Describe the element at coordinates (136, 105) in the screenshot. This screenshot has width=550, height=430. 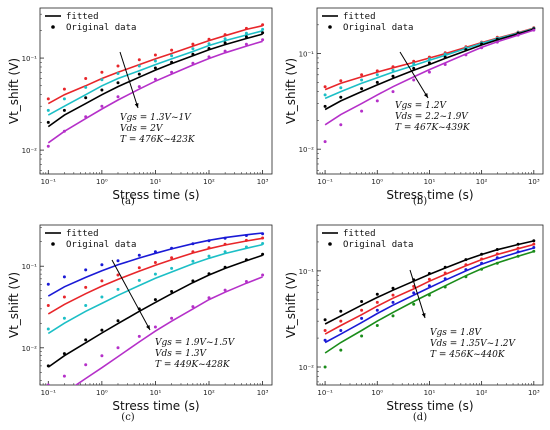
I see `annotation-arrowhead` at that location.